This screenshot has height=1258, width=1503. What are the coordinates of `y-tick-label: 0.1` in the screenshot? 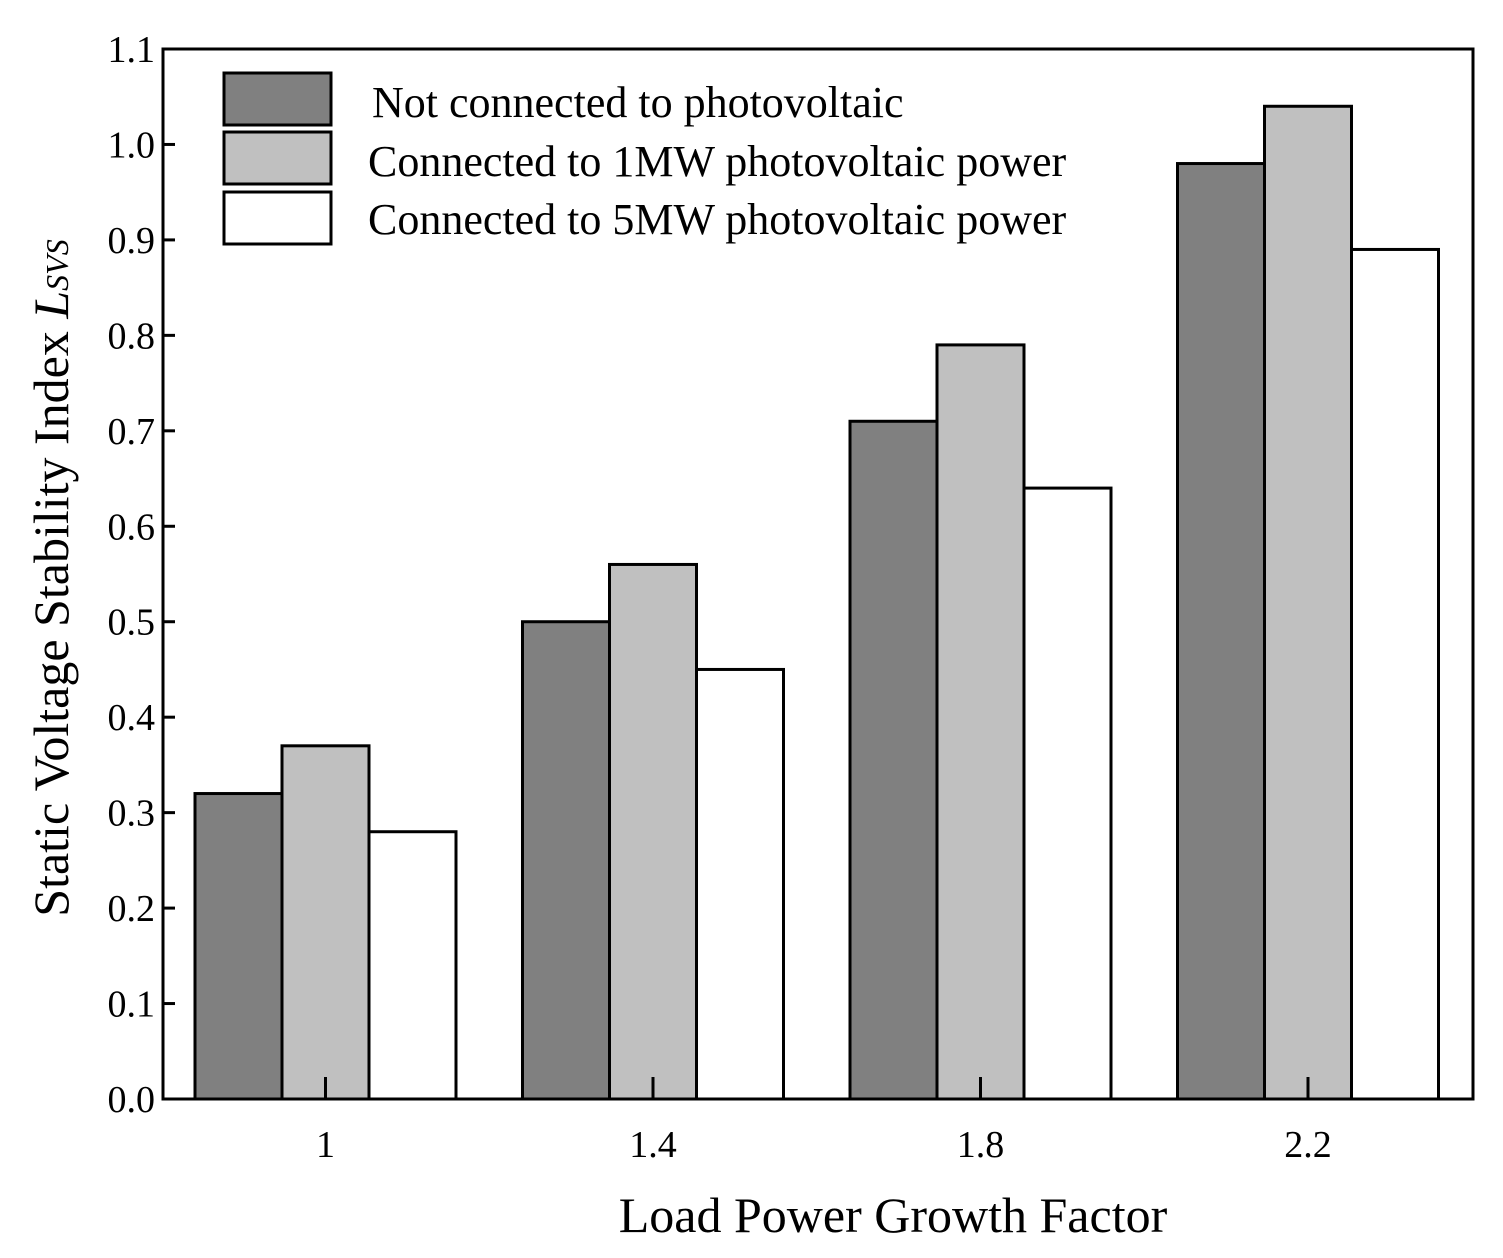 It's located at (132, 1005).